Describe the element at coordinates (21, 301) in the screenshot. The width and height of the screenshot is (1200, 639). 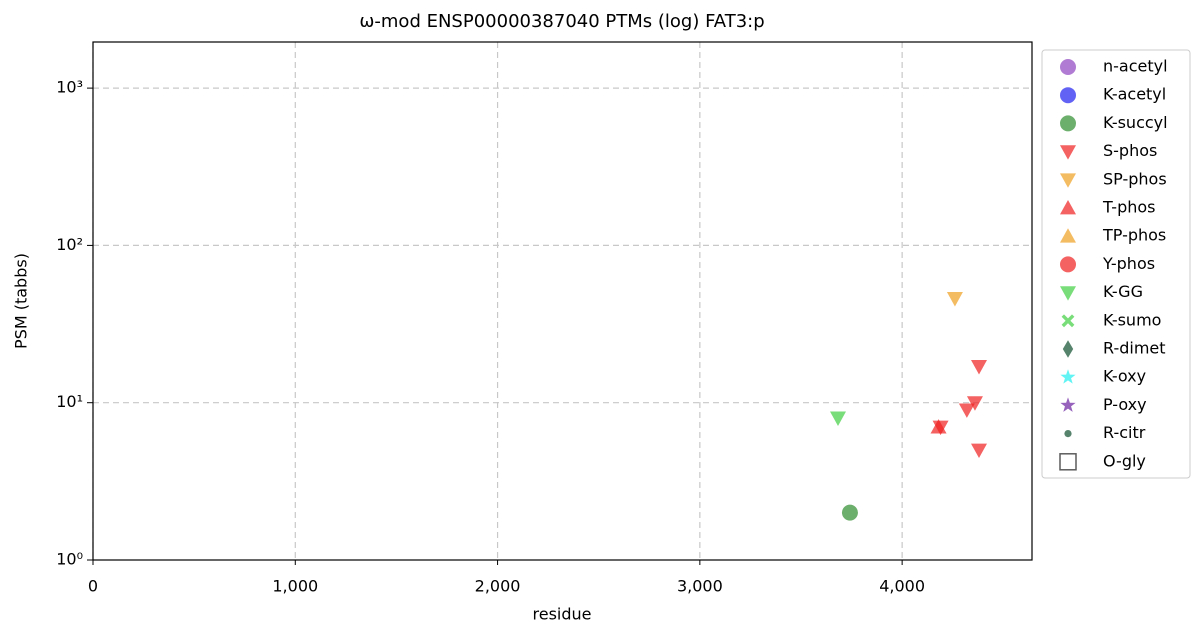
I see `y-axis-label: PSM (tabbs)` at that location.